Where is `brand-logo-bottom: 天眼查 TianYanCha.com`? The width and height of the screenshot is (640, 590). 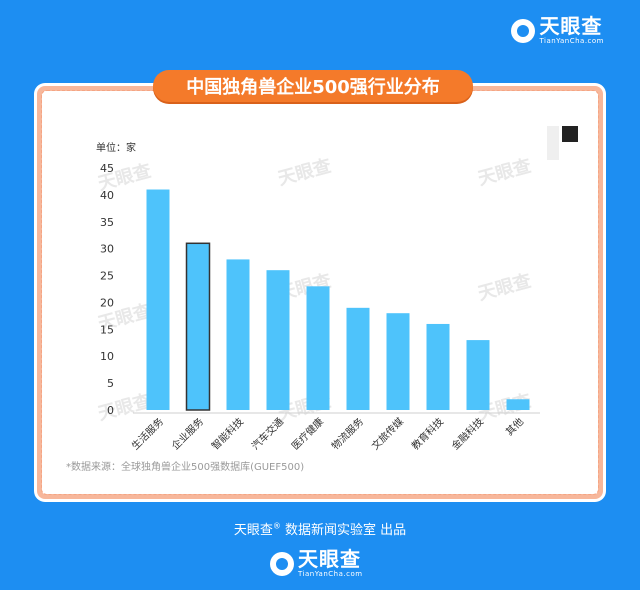 brand-logo-bottom: 天眼查 TianYanCha.com is located at coordinates (316, 563).